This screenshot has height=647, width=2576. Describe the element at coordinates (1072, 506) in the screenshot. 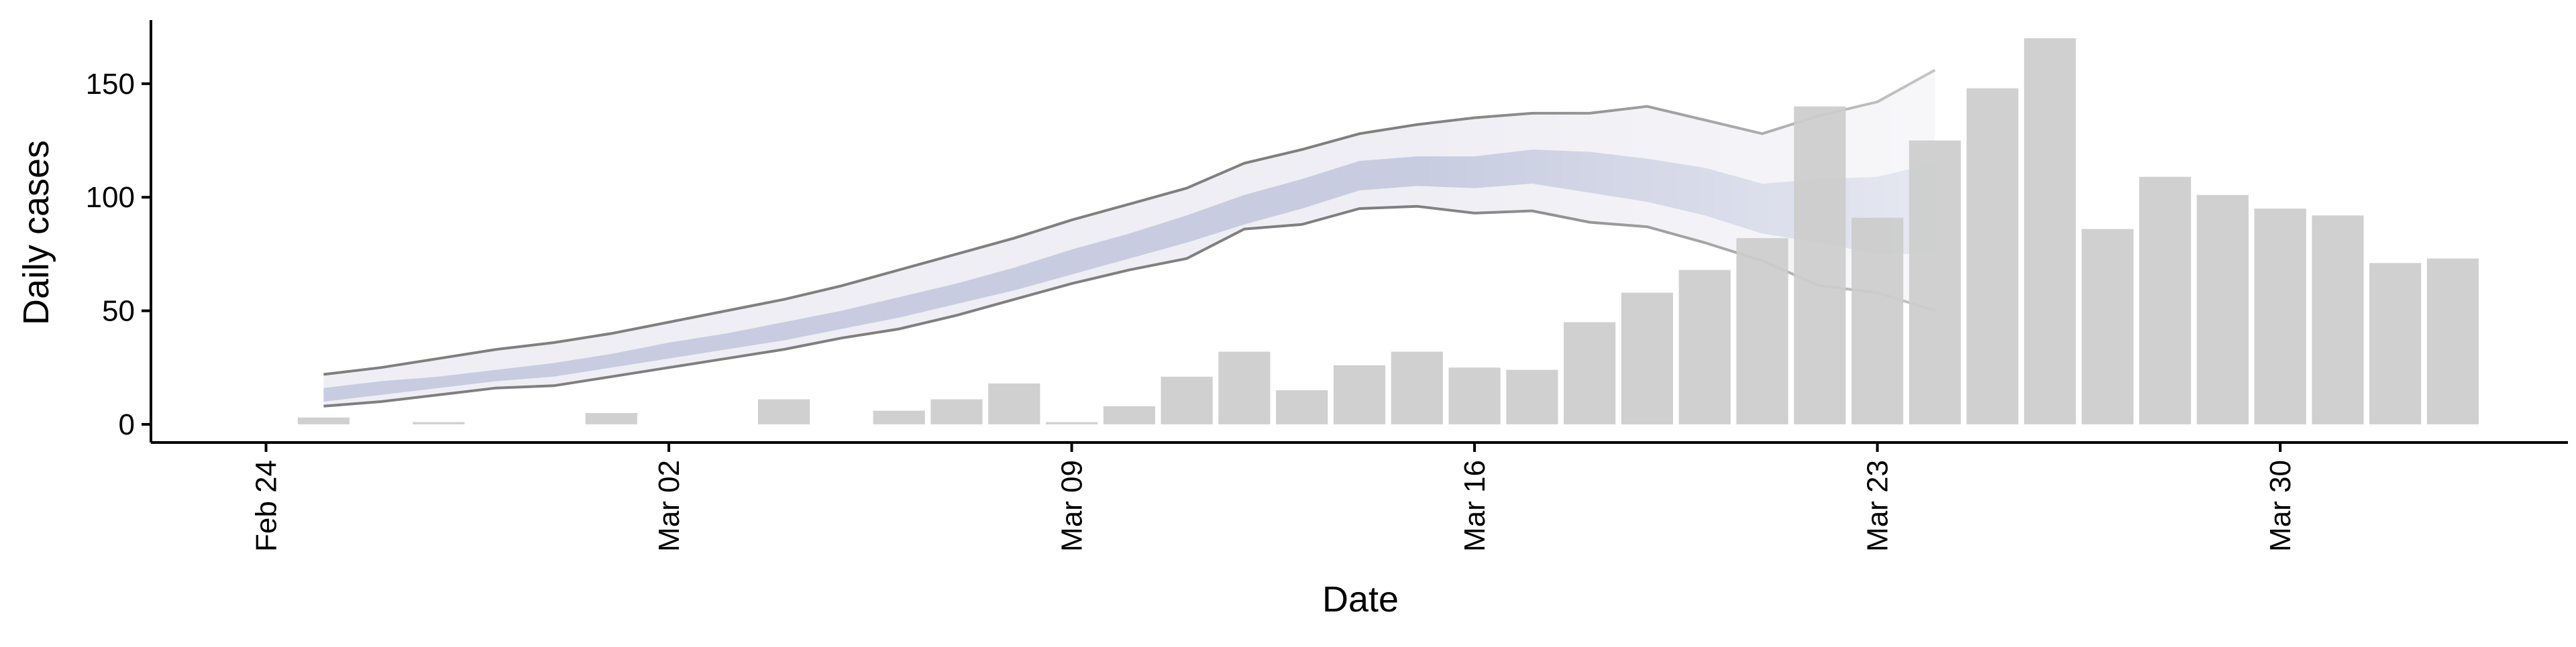

I see `x-tick-label: Mar 09` at that location.